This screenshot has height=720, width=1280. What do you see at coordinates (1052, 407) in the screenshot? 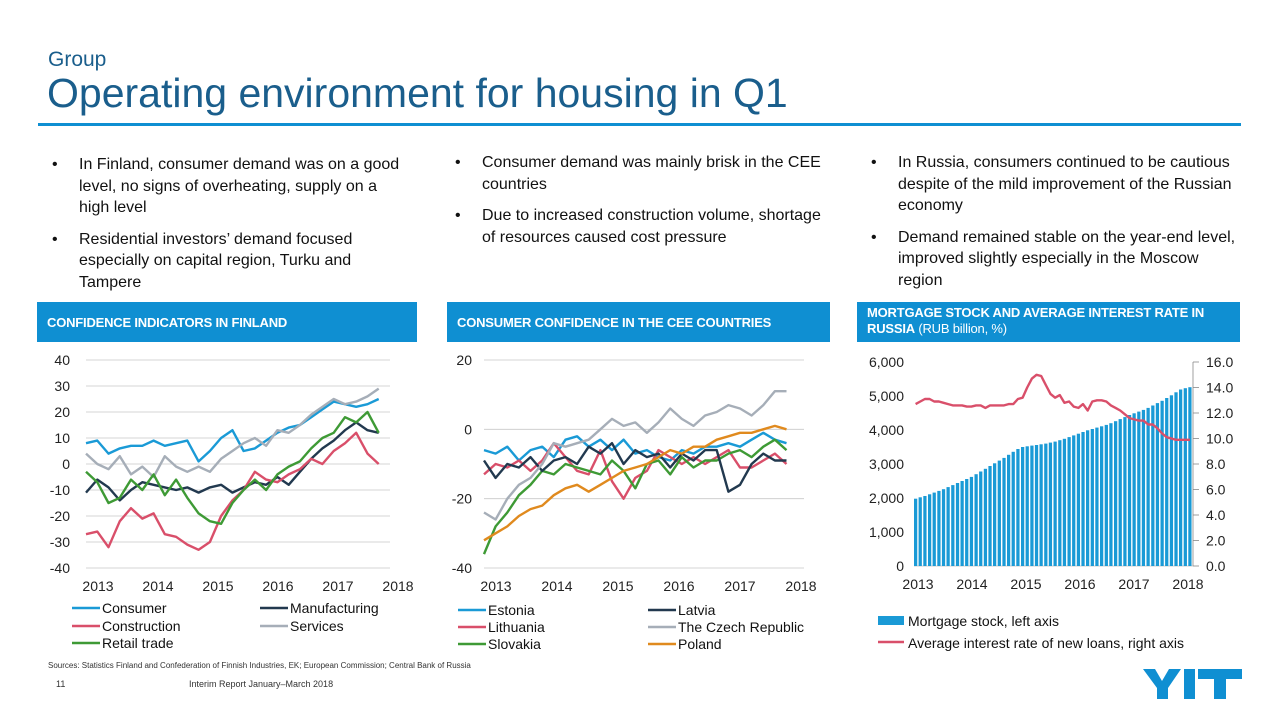
I see `interest-rate-line` at bounding box center [1052, 407].